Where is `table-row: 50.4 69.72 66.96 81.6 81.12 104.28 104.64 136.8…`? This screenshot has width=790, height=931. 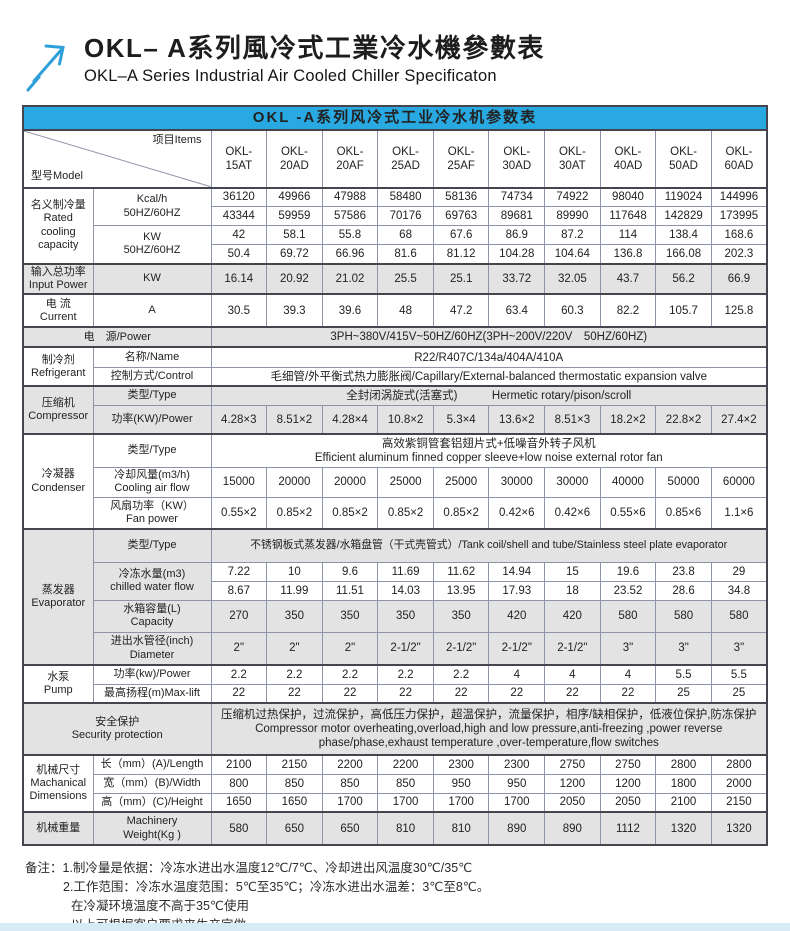 table-row: 50.4 69.72 66.96 81.6 81.12 104.28 104.64 136.8… is located at coordinates (395, 254).